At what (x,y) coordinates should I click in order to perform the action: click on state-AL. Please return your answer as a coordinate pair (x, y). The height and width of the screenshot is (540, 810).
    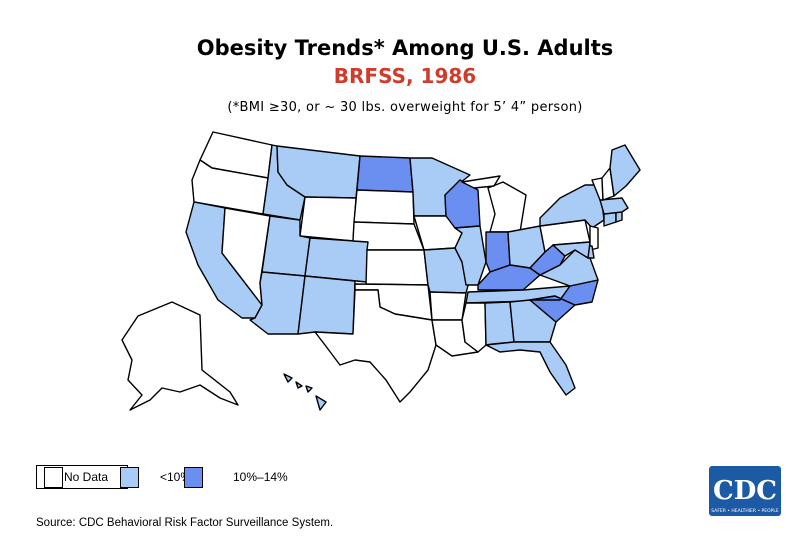
    Looking at the image, I should click on (499, 323).